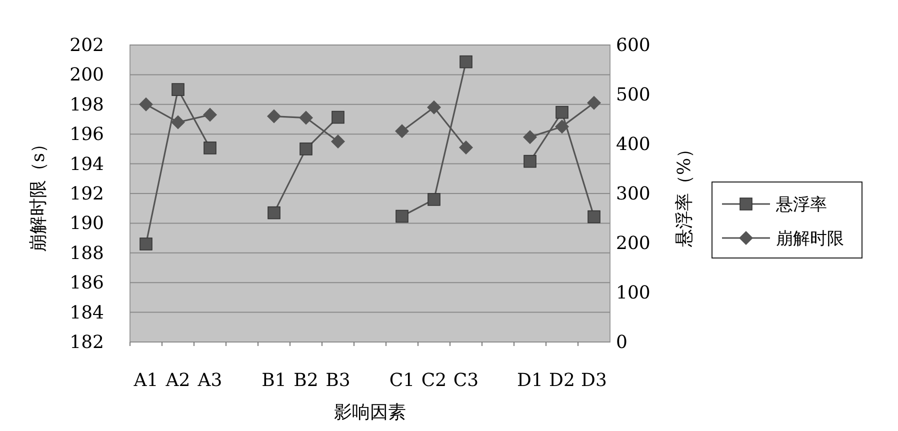 The height and width of the screenshot is (431, 898). Describe the element at coordinates (306, 380) in the screenshot. I see `x-tick-label: B2` at that location.